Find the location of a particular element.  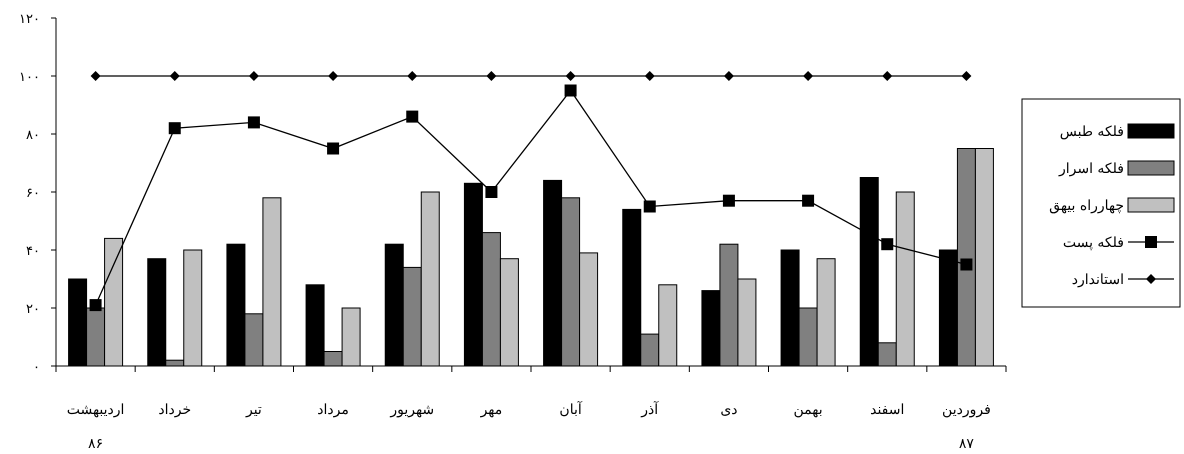

x-tick-sublabel: ۸۷ is located at coordinates (967, 444).